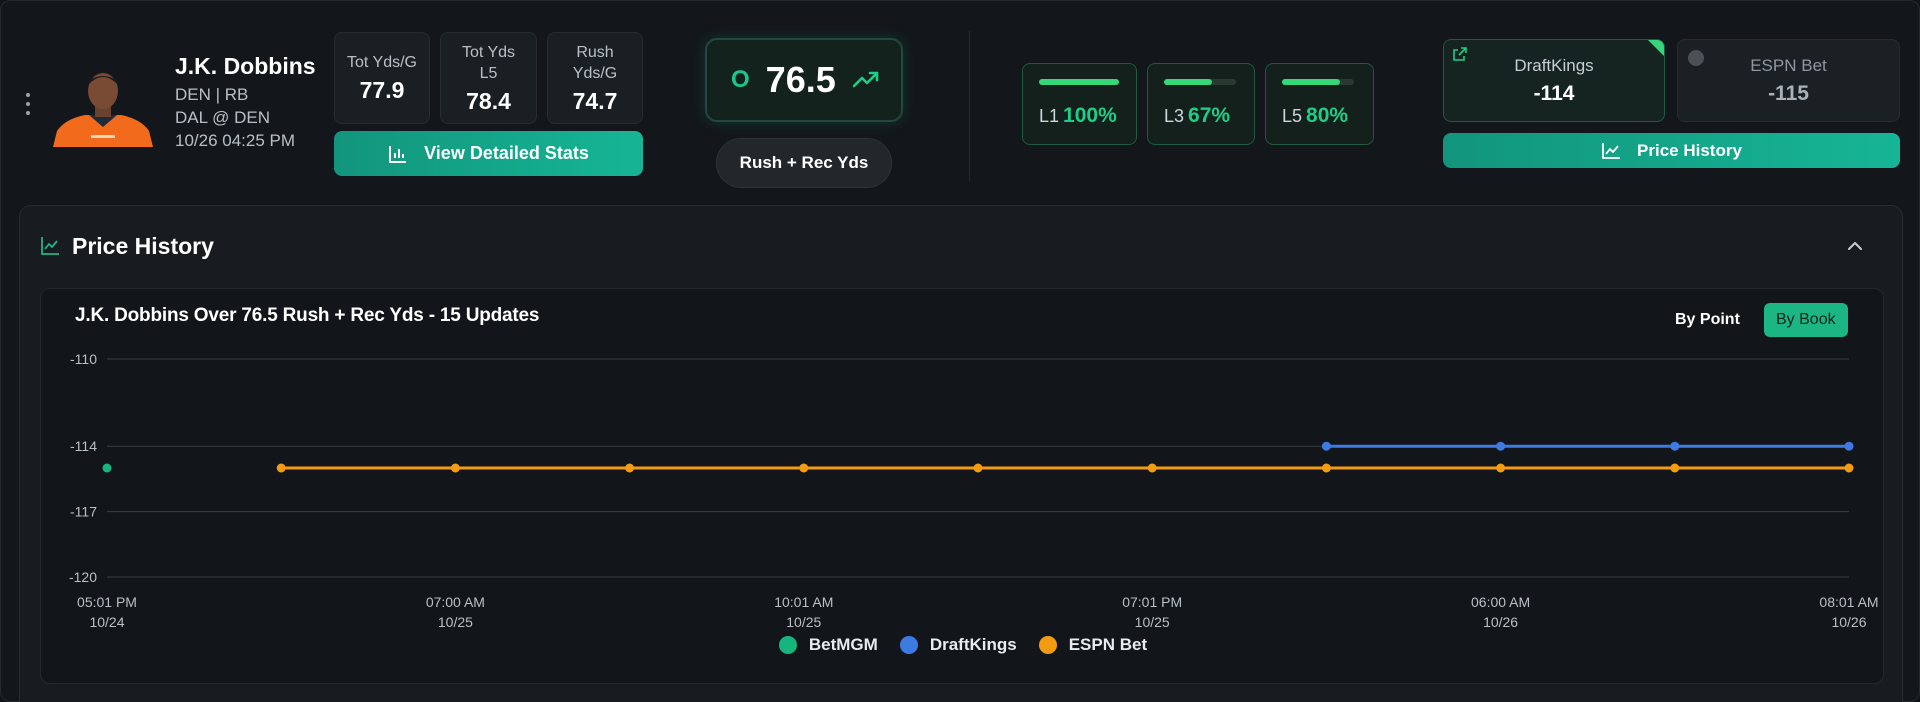 The width and height of the screenshot is (1920, 702). Describe the element at coordinates (1689, 150) in the screenshot. I see `price-history-label: Price History` at that location.